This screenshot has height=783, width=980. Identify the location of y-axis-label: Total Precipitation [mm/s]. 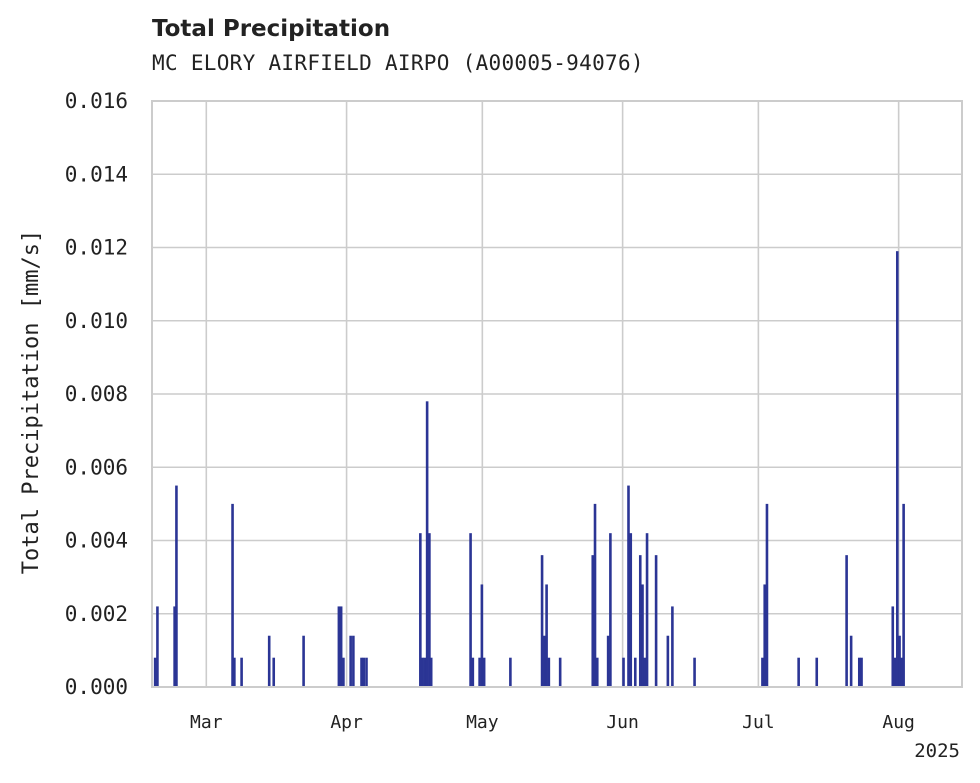
(31, 402).